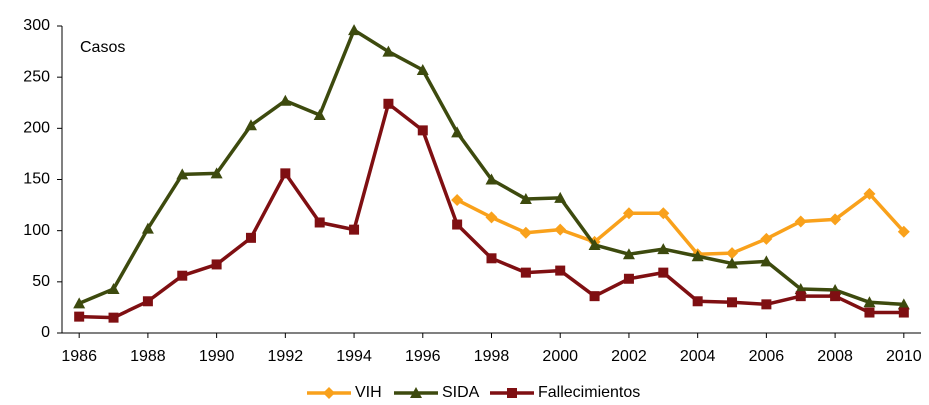 The image size is (929, 405). Describe the element at coordinates (36, 25) in the screenshot. I see `y-tick-label: 300` at that location.